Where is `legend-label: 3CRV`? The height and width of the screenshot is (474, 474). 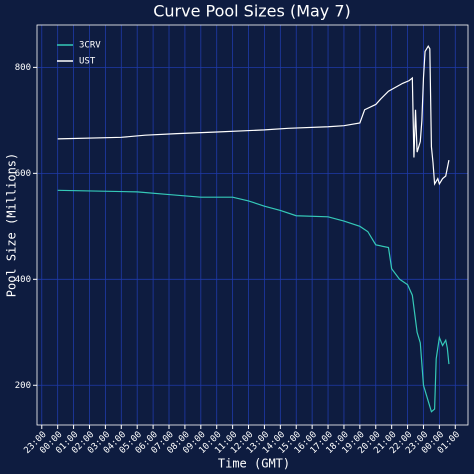
legend-label: 3CRV is located at coordinates (90, 46).